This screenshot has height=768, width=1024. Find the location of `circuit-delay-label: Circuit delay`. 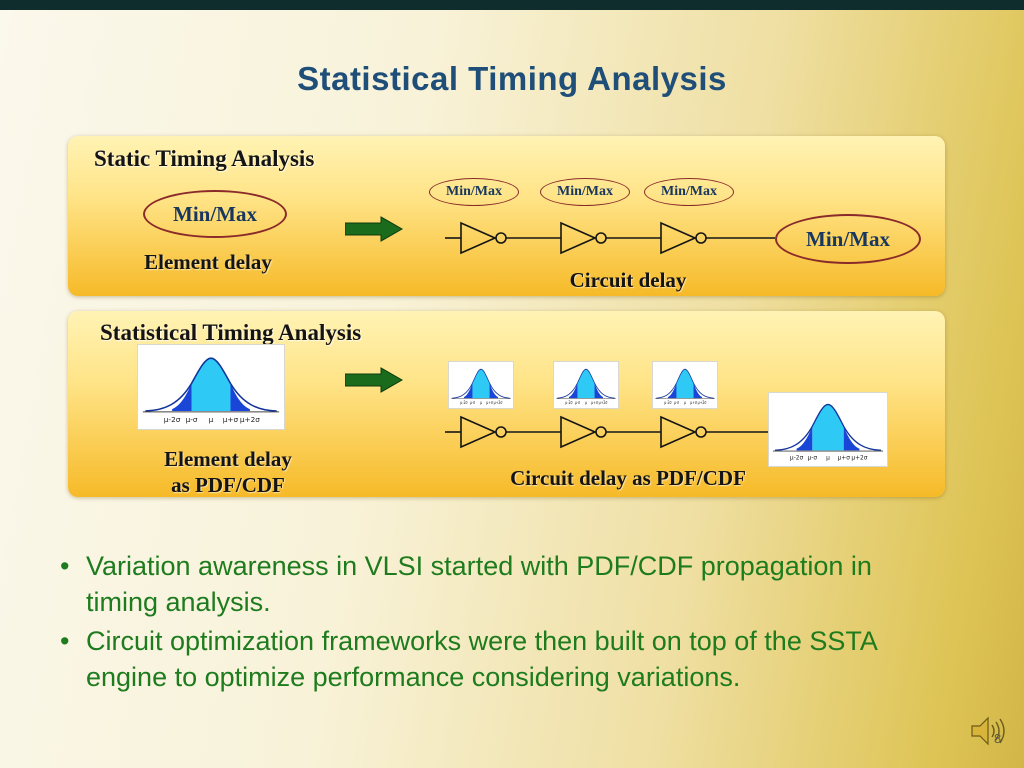

circuit-delay-label: Circuit delay is located at coordinates (628, 280).